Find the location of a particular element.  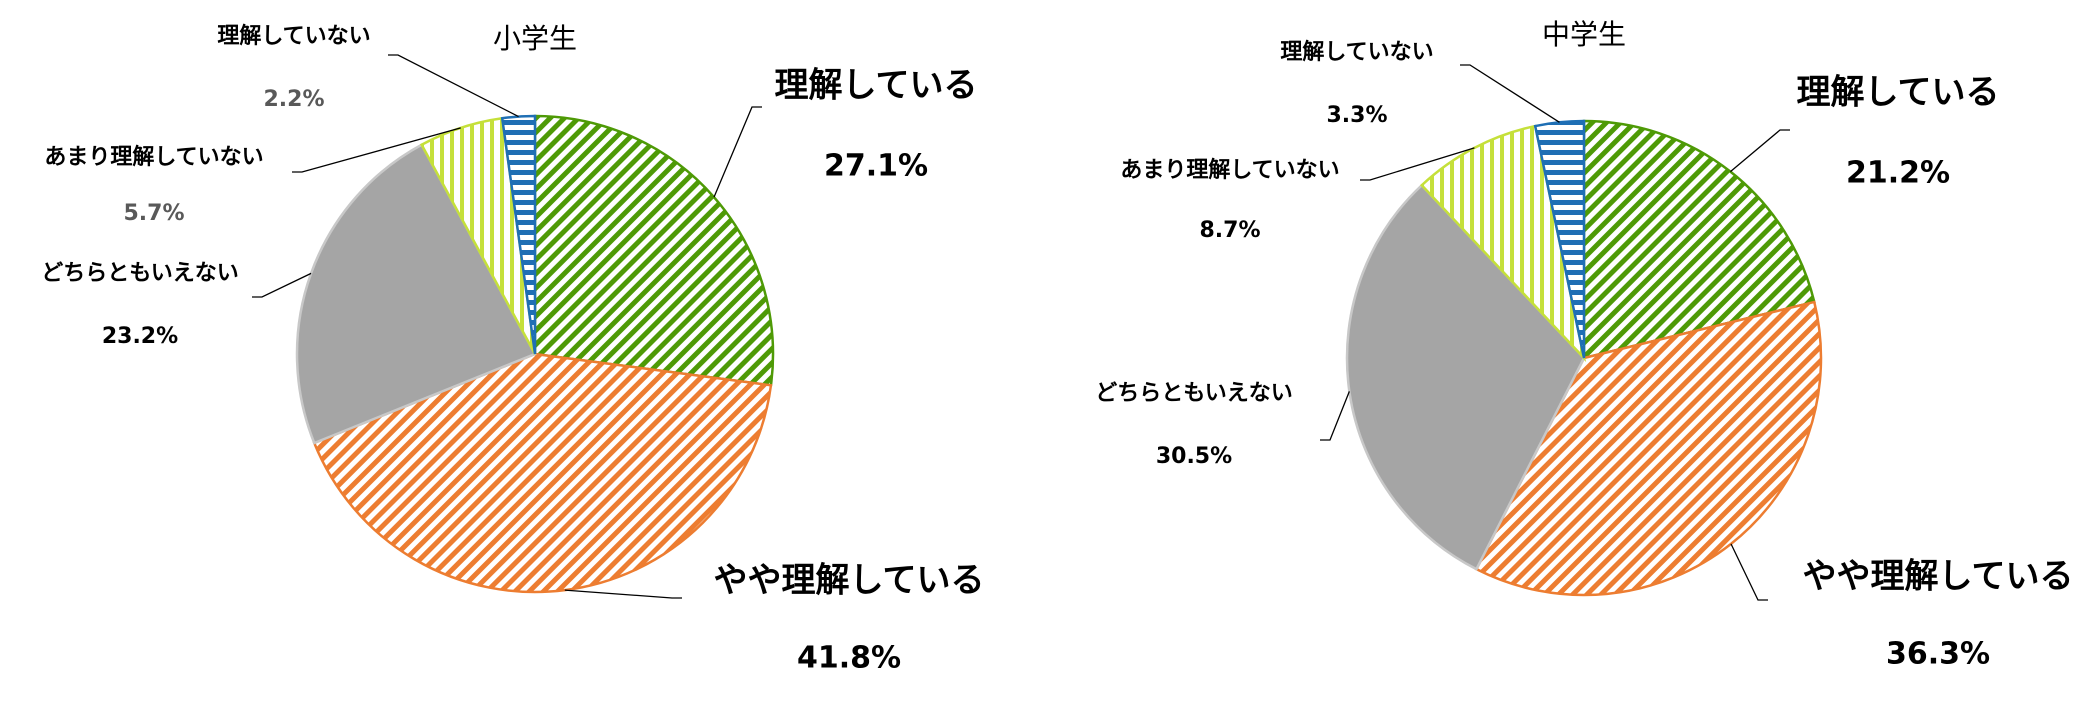

value-label: 30.5% is located at coordinates (1194, 456).